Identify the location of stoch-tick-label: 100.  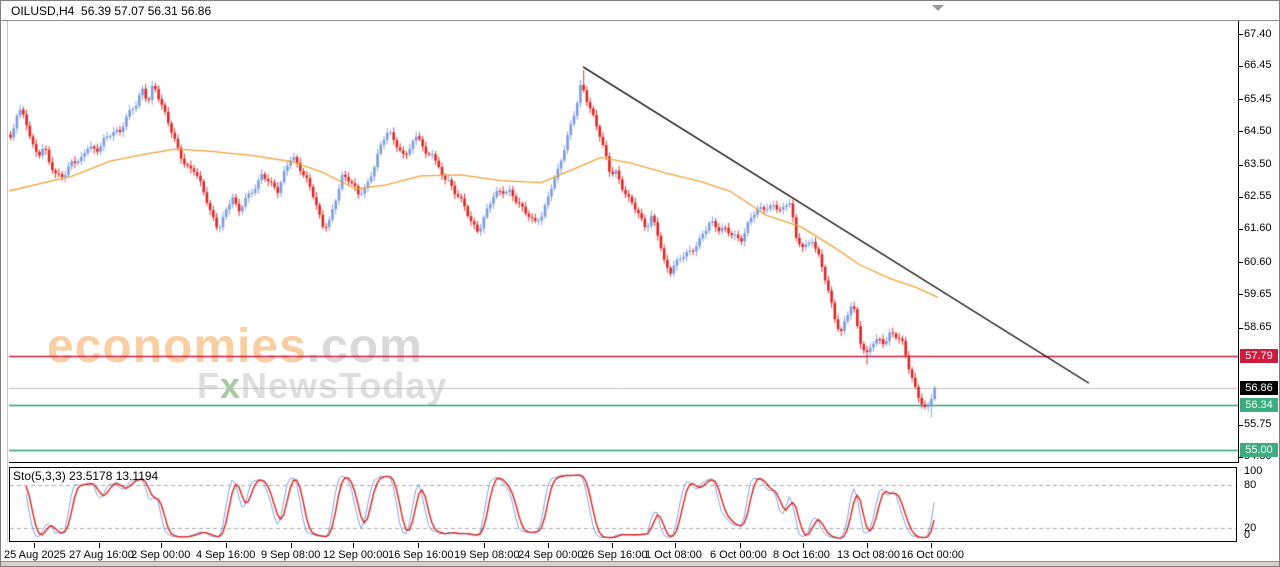
(1253, 470).